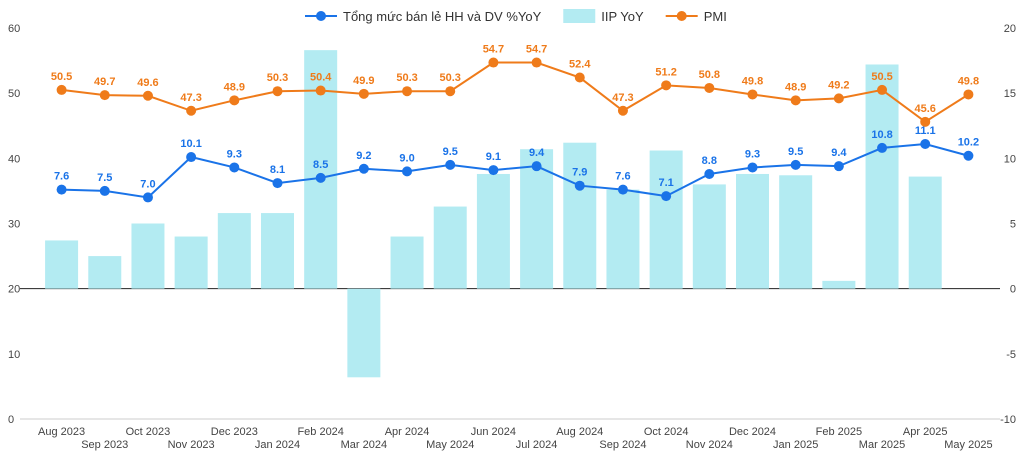 The height and width of the screenshot is (453, 1024). What do you see at coordinates (752, 432) in the screenshot?
I see `x-tick-label: Dec 2024` at bounding box center [752, 432].